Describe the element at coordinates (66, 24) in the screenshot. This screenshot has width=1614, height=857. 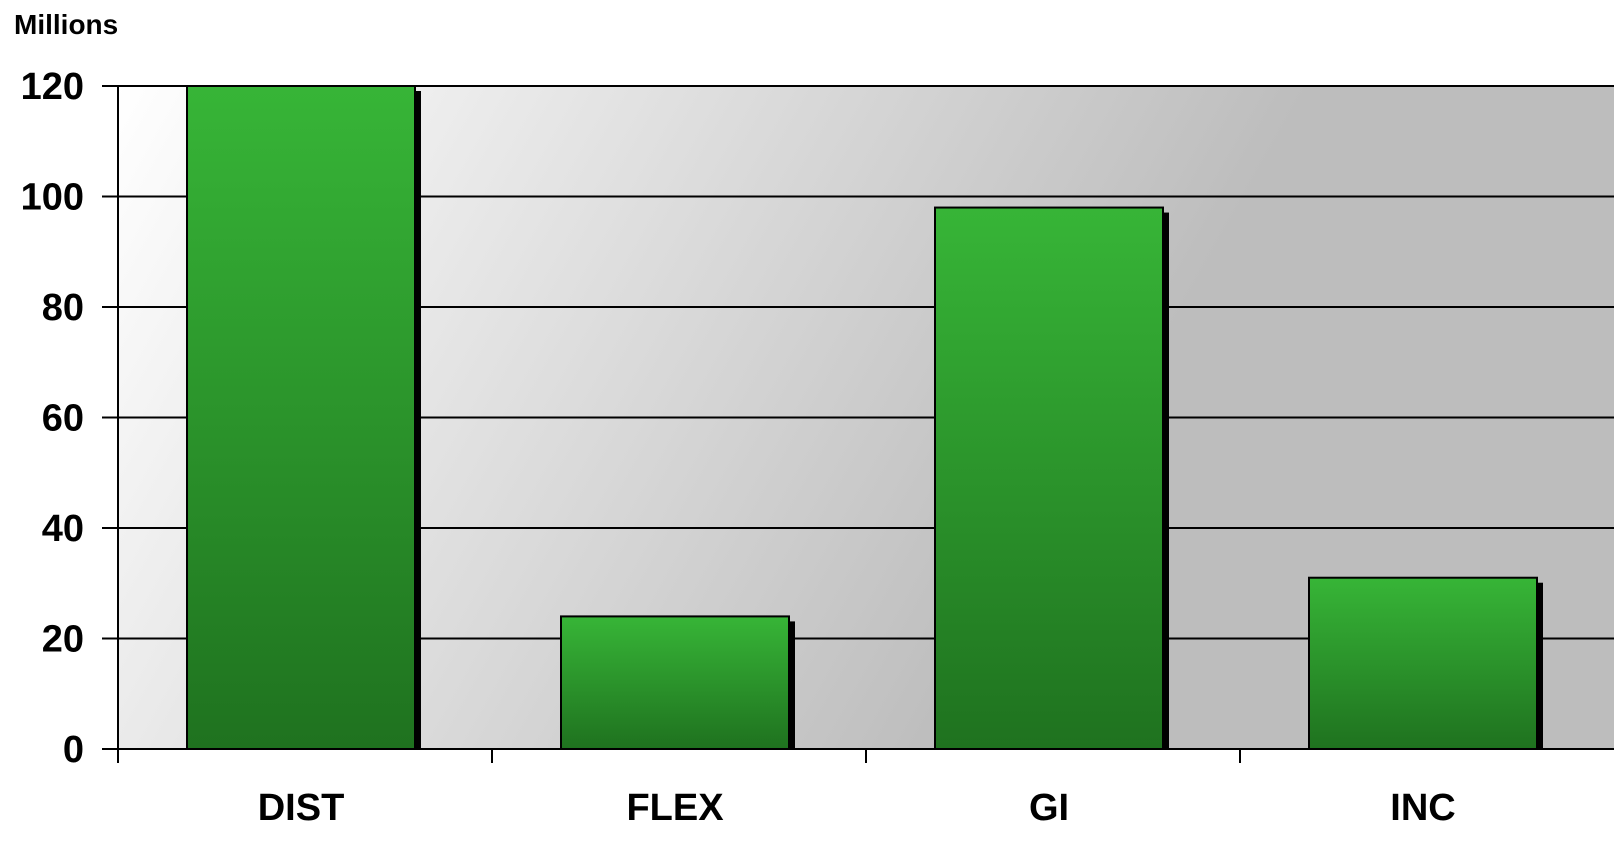
I see `unit-label: Millions` at that location.